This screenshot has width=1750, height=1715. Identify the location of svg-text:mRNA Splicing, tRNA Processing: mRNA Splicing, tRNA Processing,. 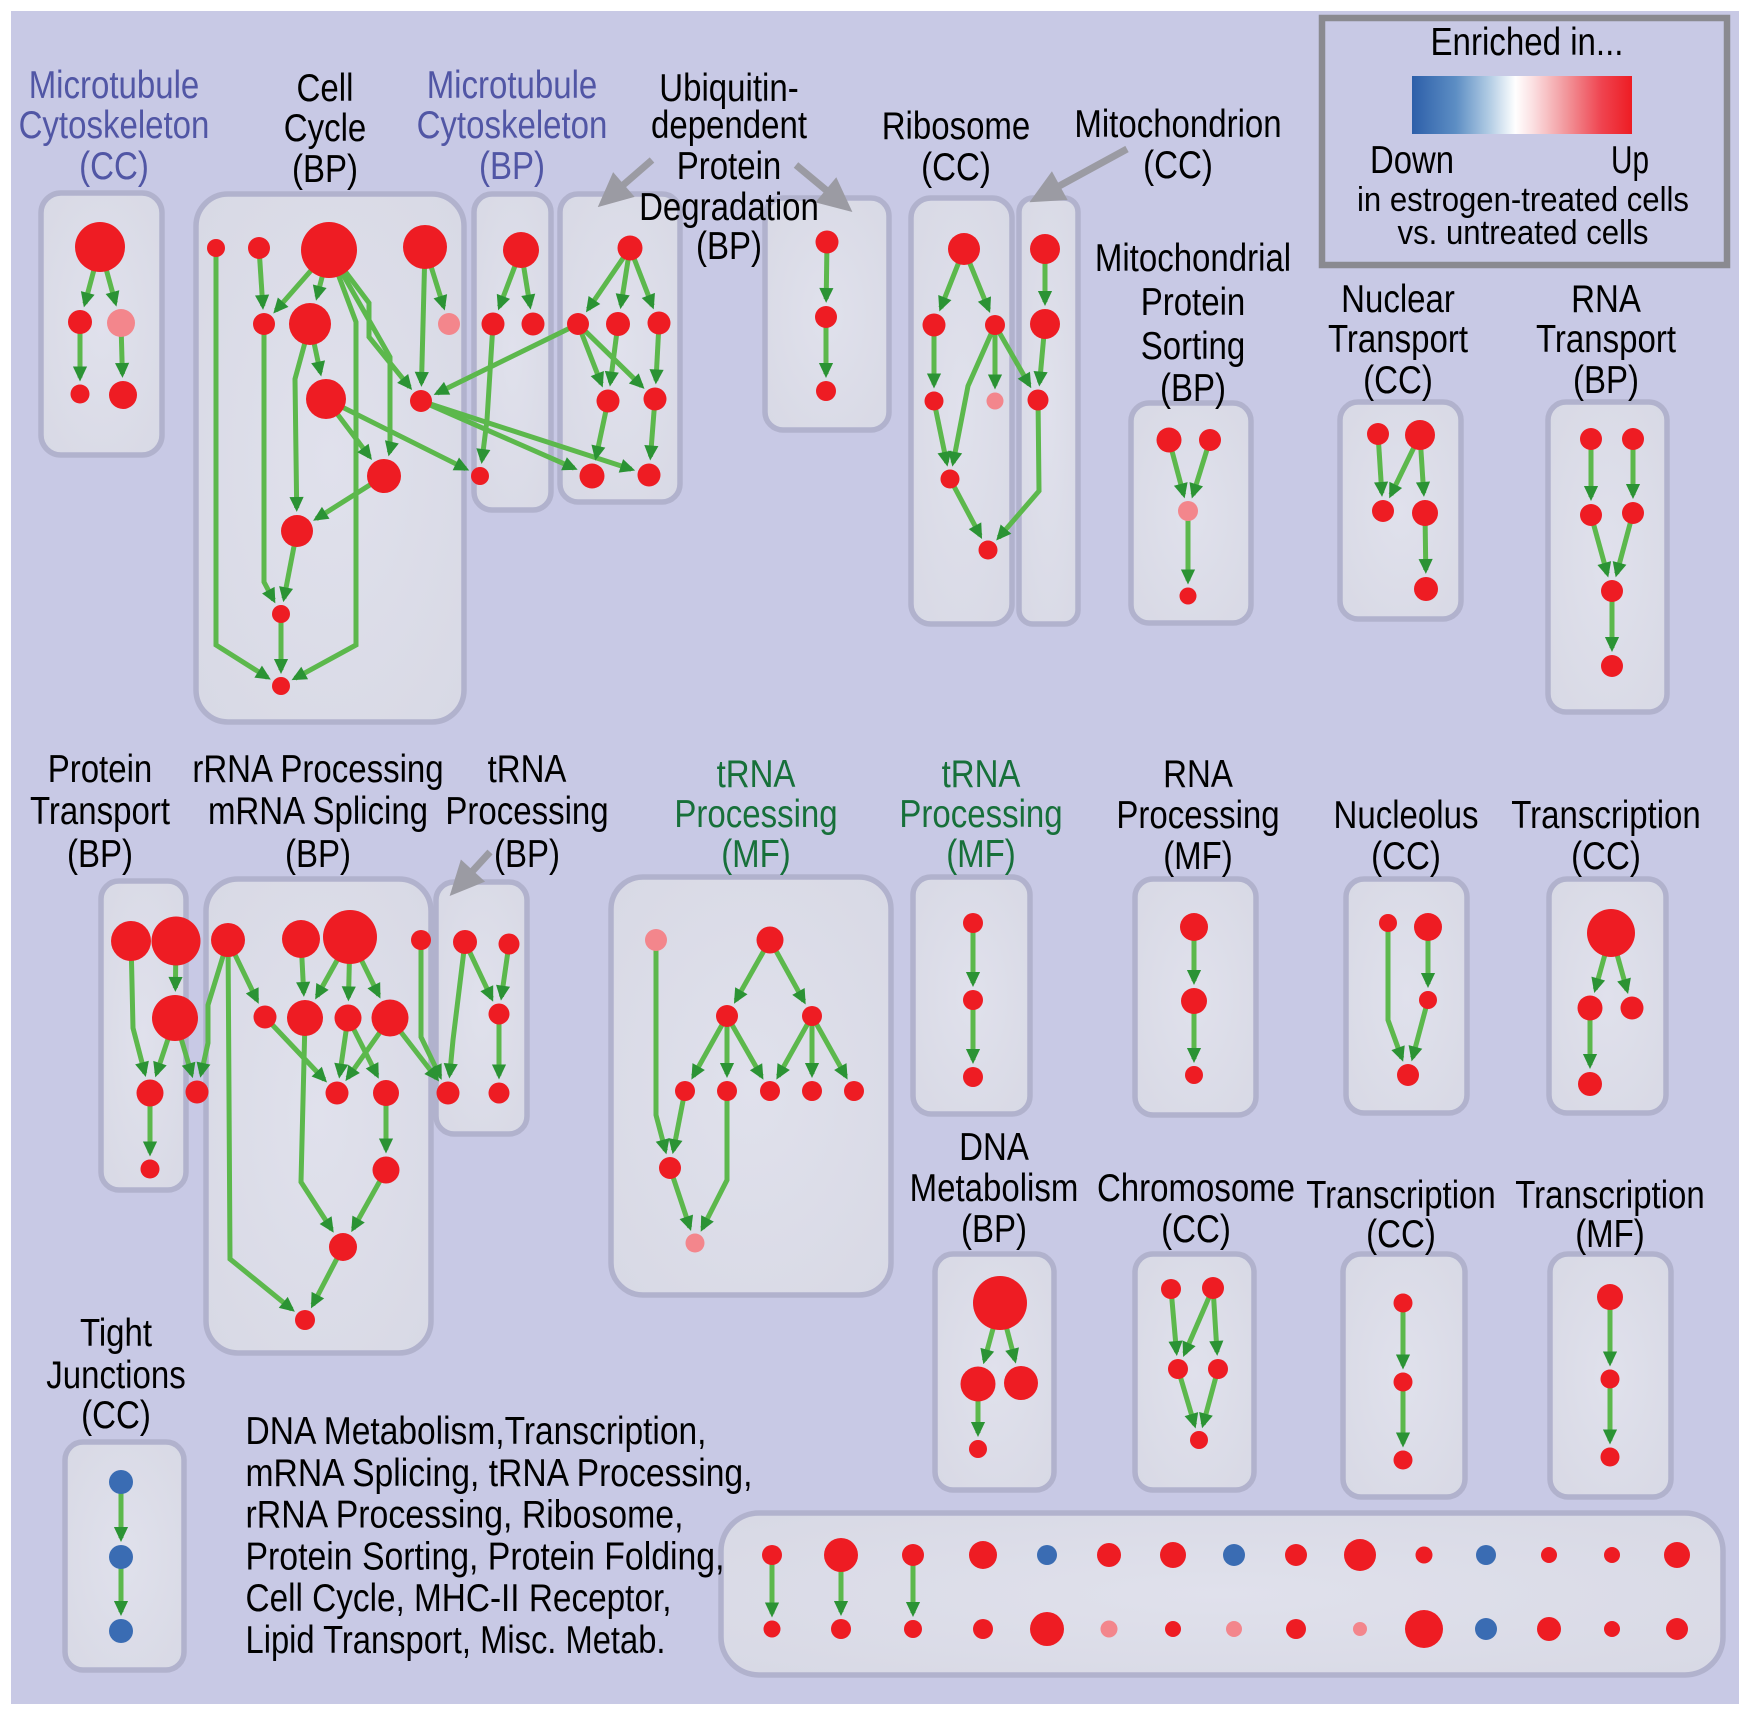
(499, 1473).